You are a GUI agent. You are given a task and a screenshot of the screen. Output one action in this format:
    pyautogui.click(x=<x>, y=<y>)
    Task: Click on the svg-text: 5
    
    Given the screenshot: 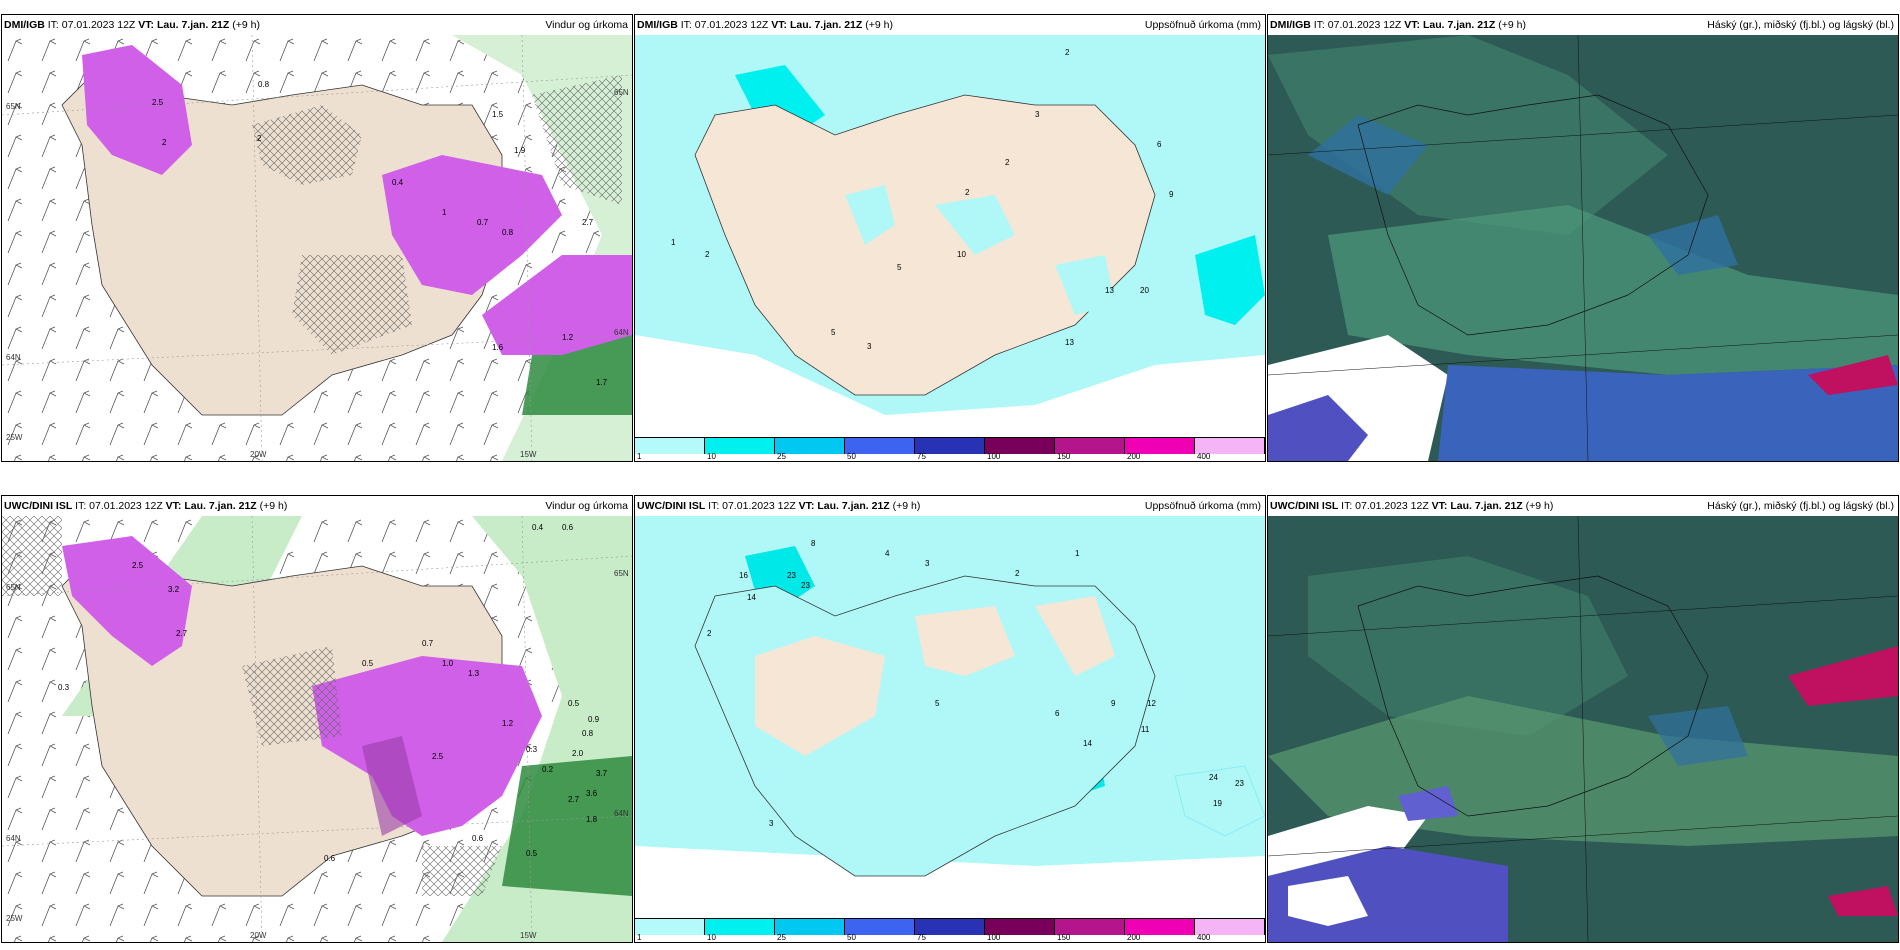 What is the action you would take?
    pyautogui.click(x=937, y=703)
    